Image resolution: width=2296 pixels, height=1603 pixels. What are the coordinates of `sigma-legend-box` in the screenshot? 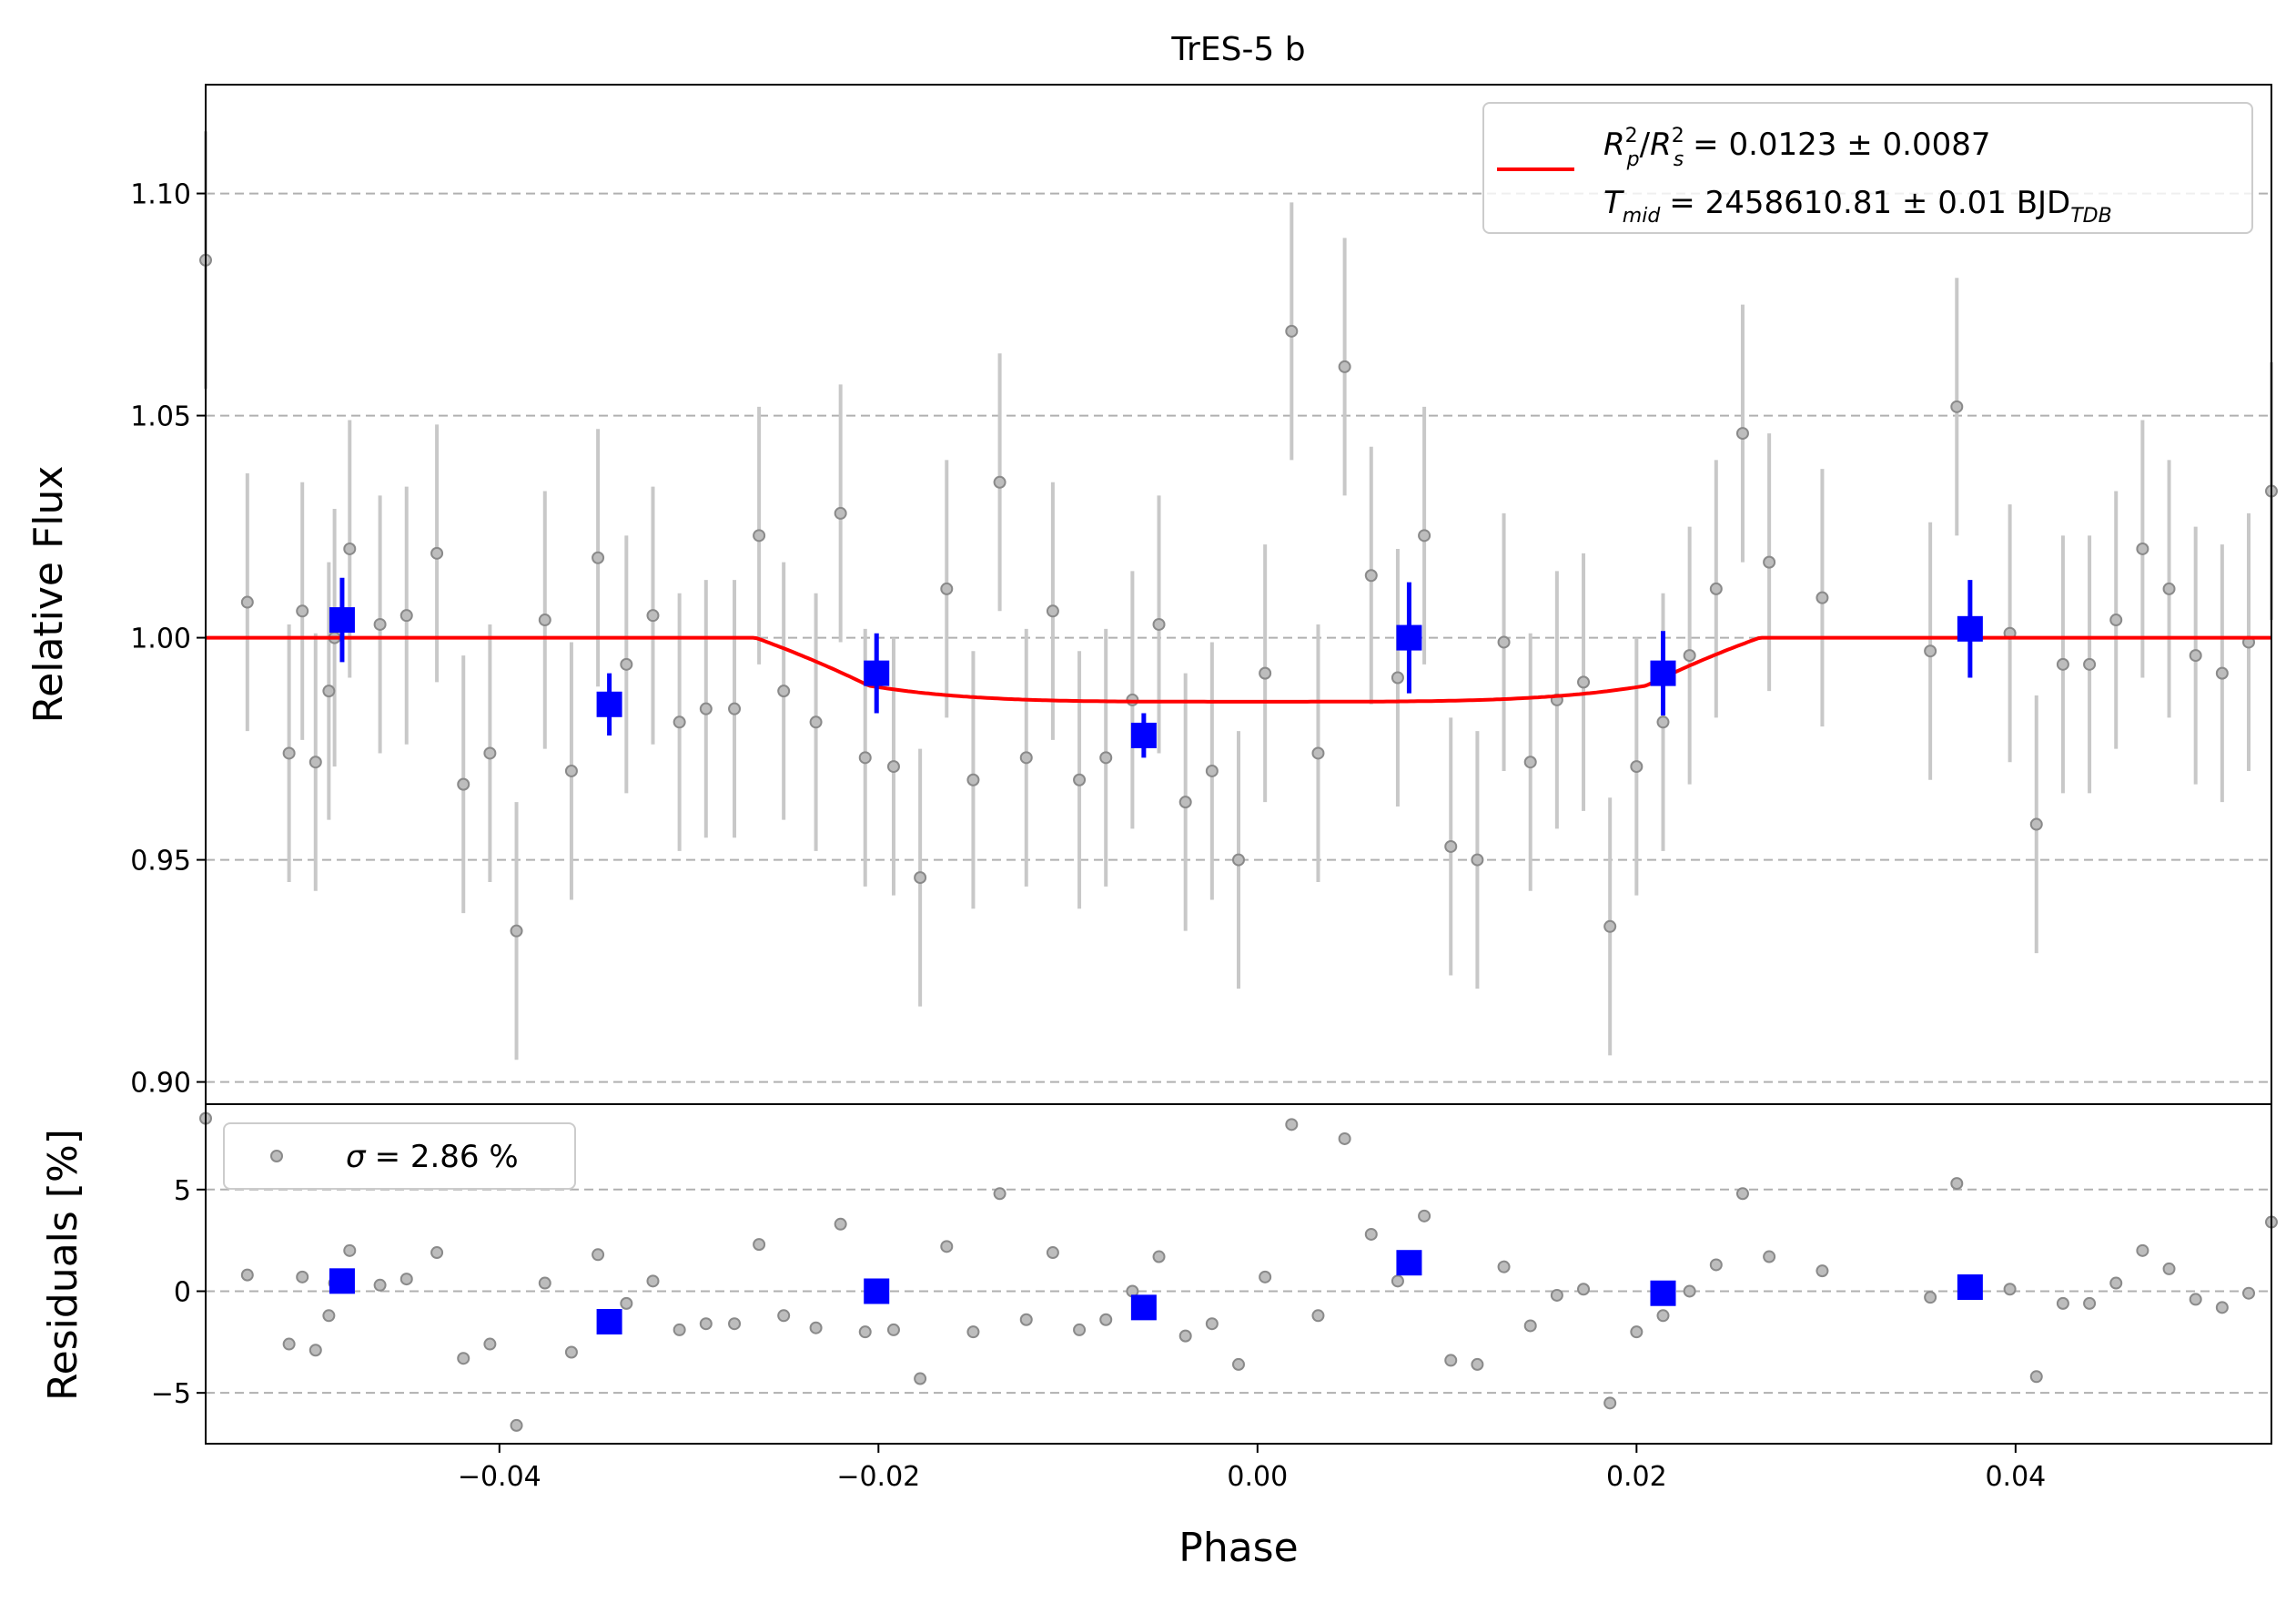 It's located at (399, 1156).